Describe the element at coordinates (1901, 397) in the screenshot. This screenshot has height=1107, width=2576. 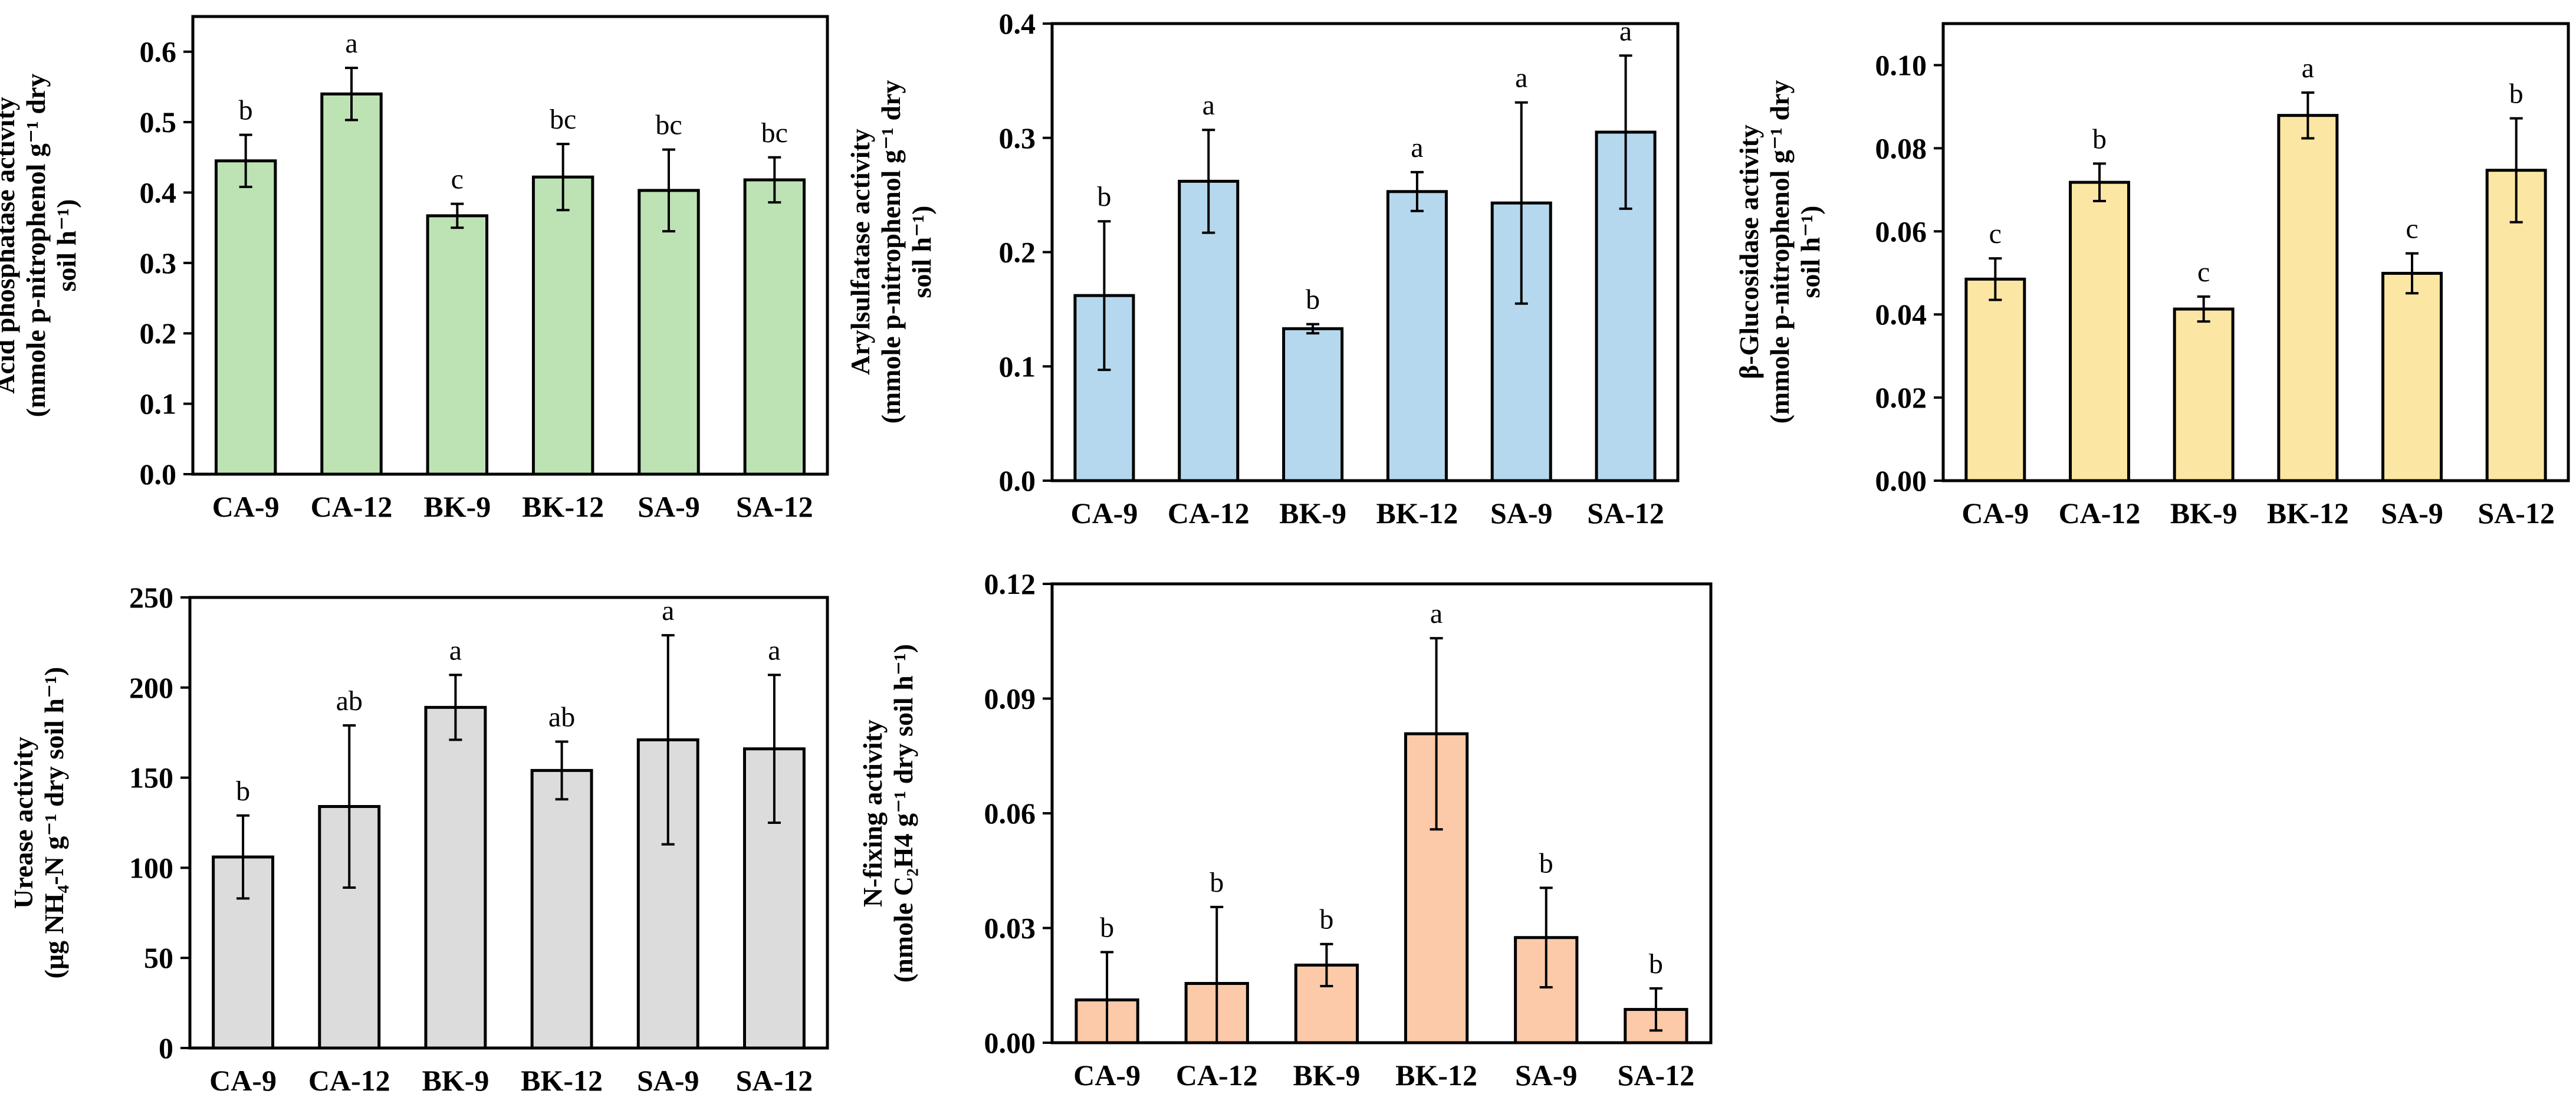
I see `y-tick-label: 0.02` at that location.